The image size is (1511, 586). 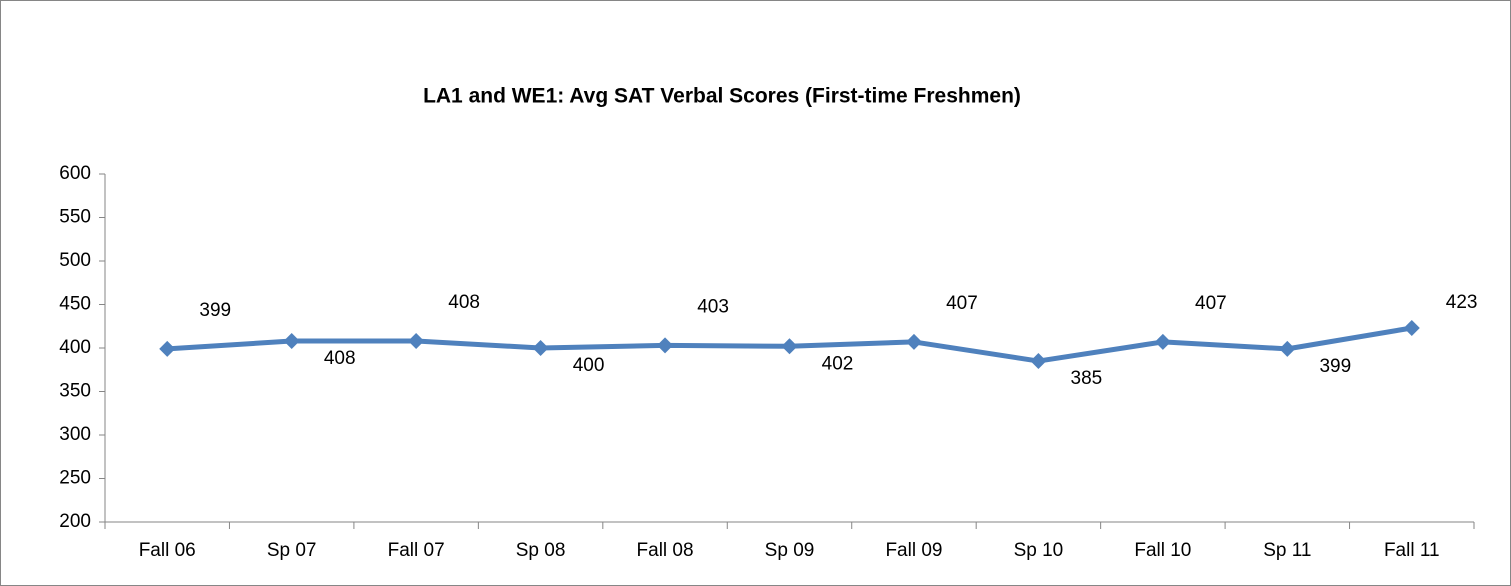 I want to click on data-label: 423, so click(x=1462, y=302).